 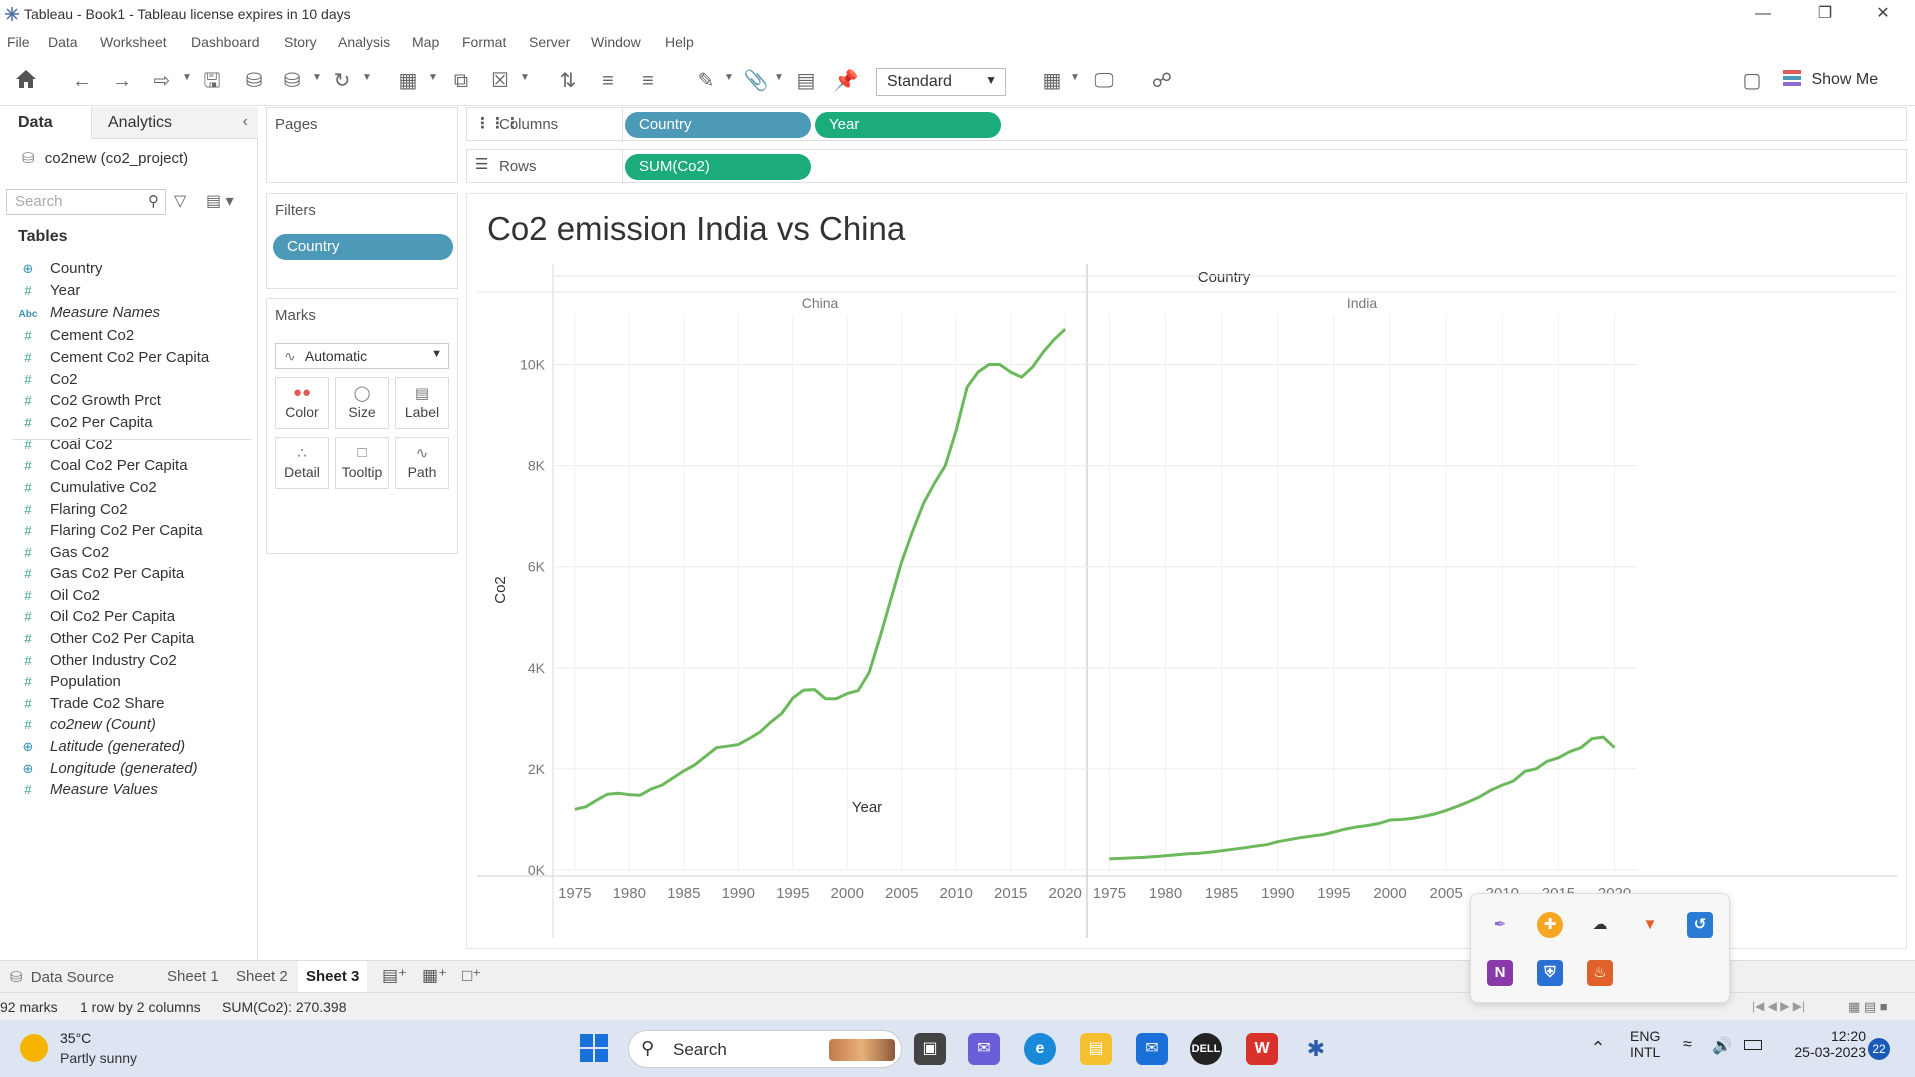 What do you see at coordinates (718, 125) in the screenshot?
I see `columns-pill-country: Country` at bounding box center [718, 125].